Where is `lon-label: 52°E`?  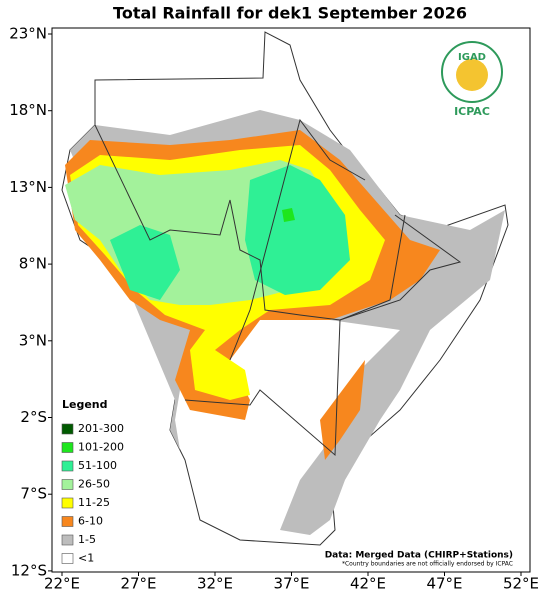 lon-label: 52°E is located at coordinates (521, 584).